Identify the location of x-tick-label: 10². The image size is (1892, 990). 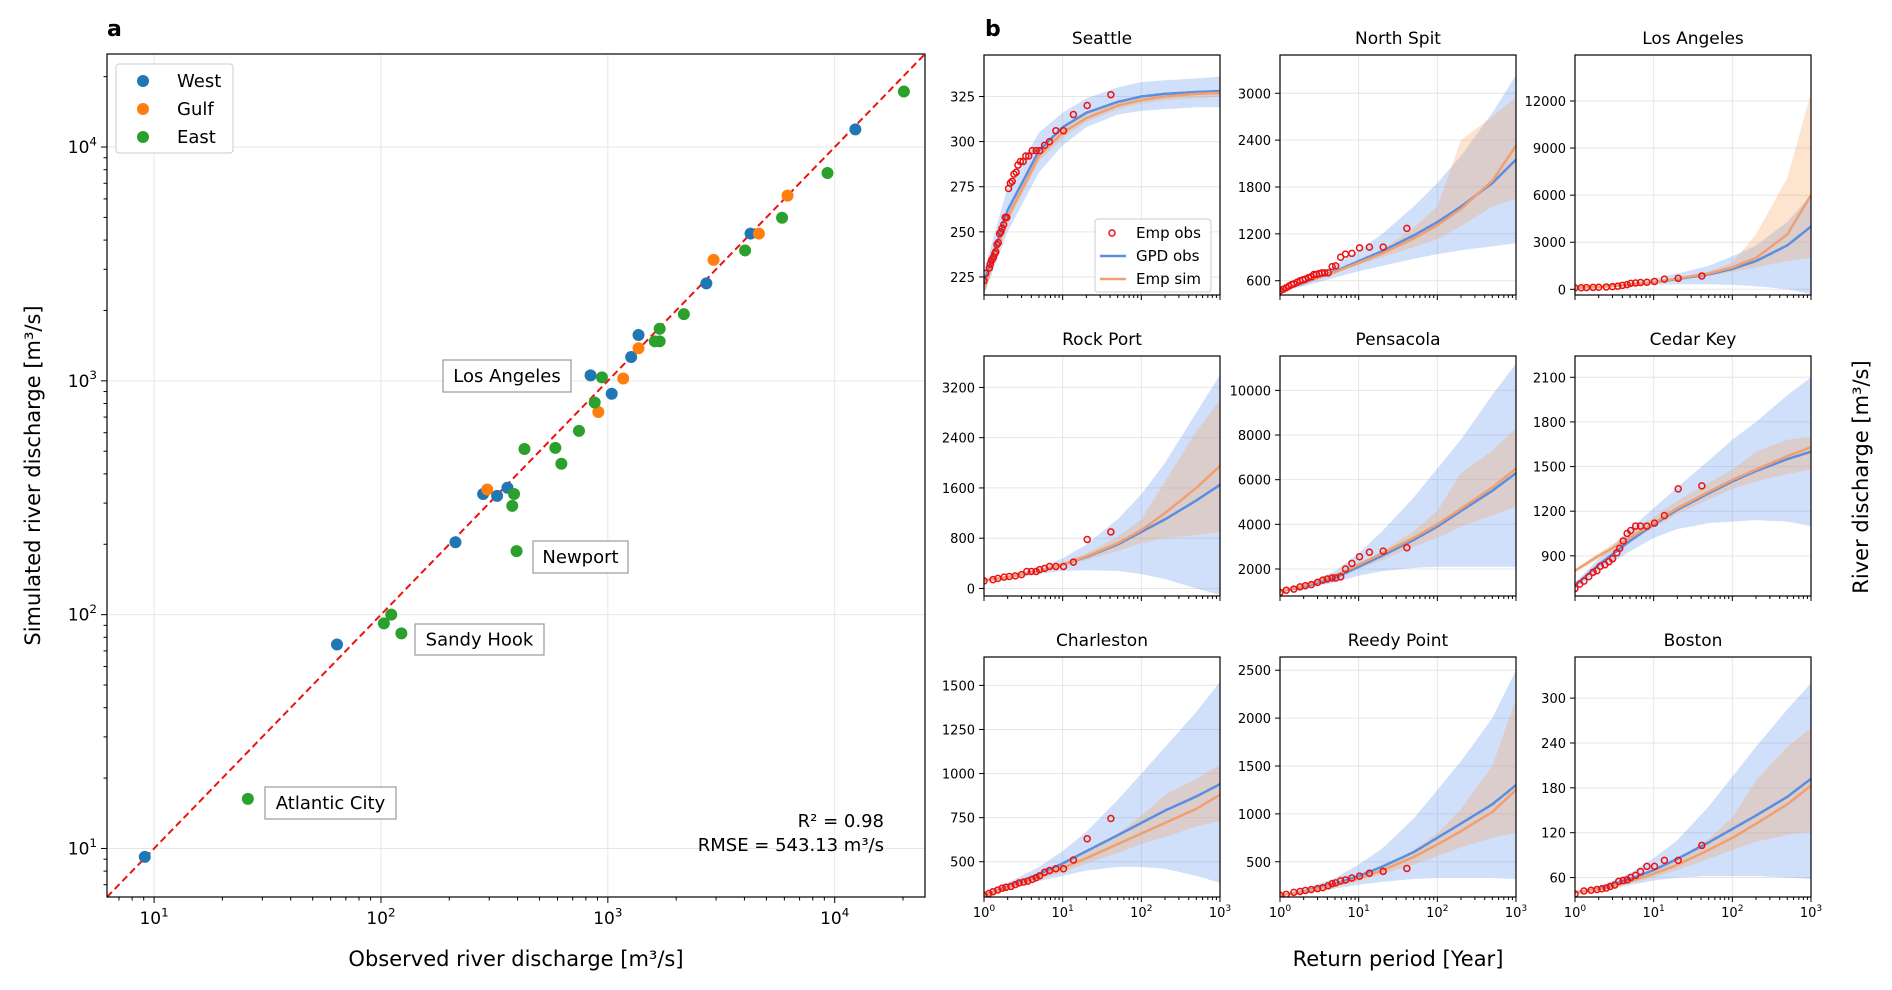
(1437, 912).